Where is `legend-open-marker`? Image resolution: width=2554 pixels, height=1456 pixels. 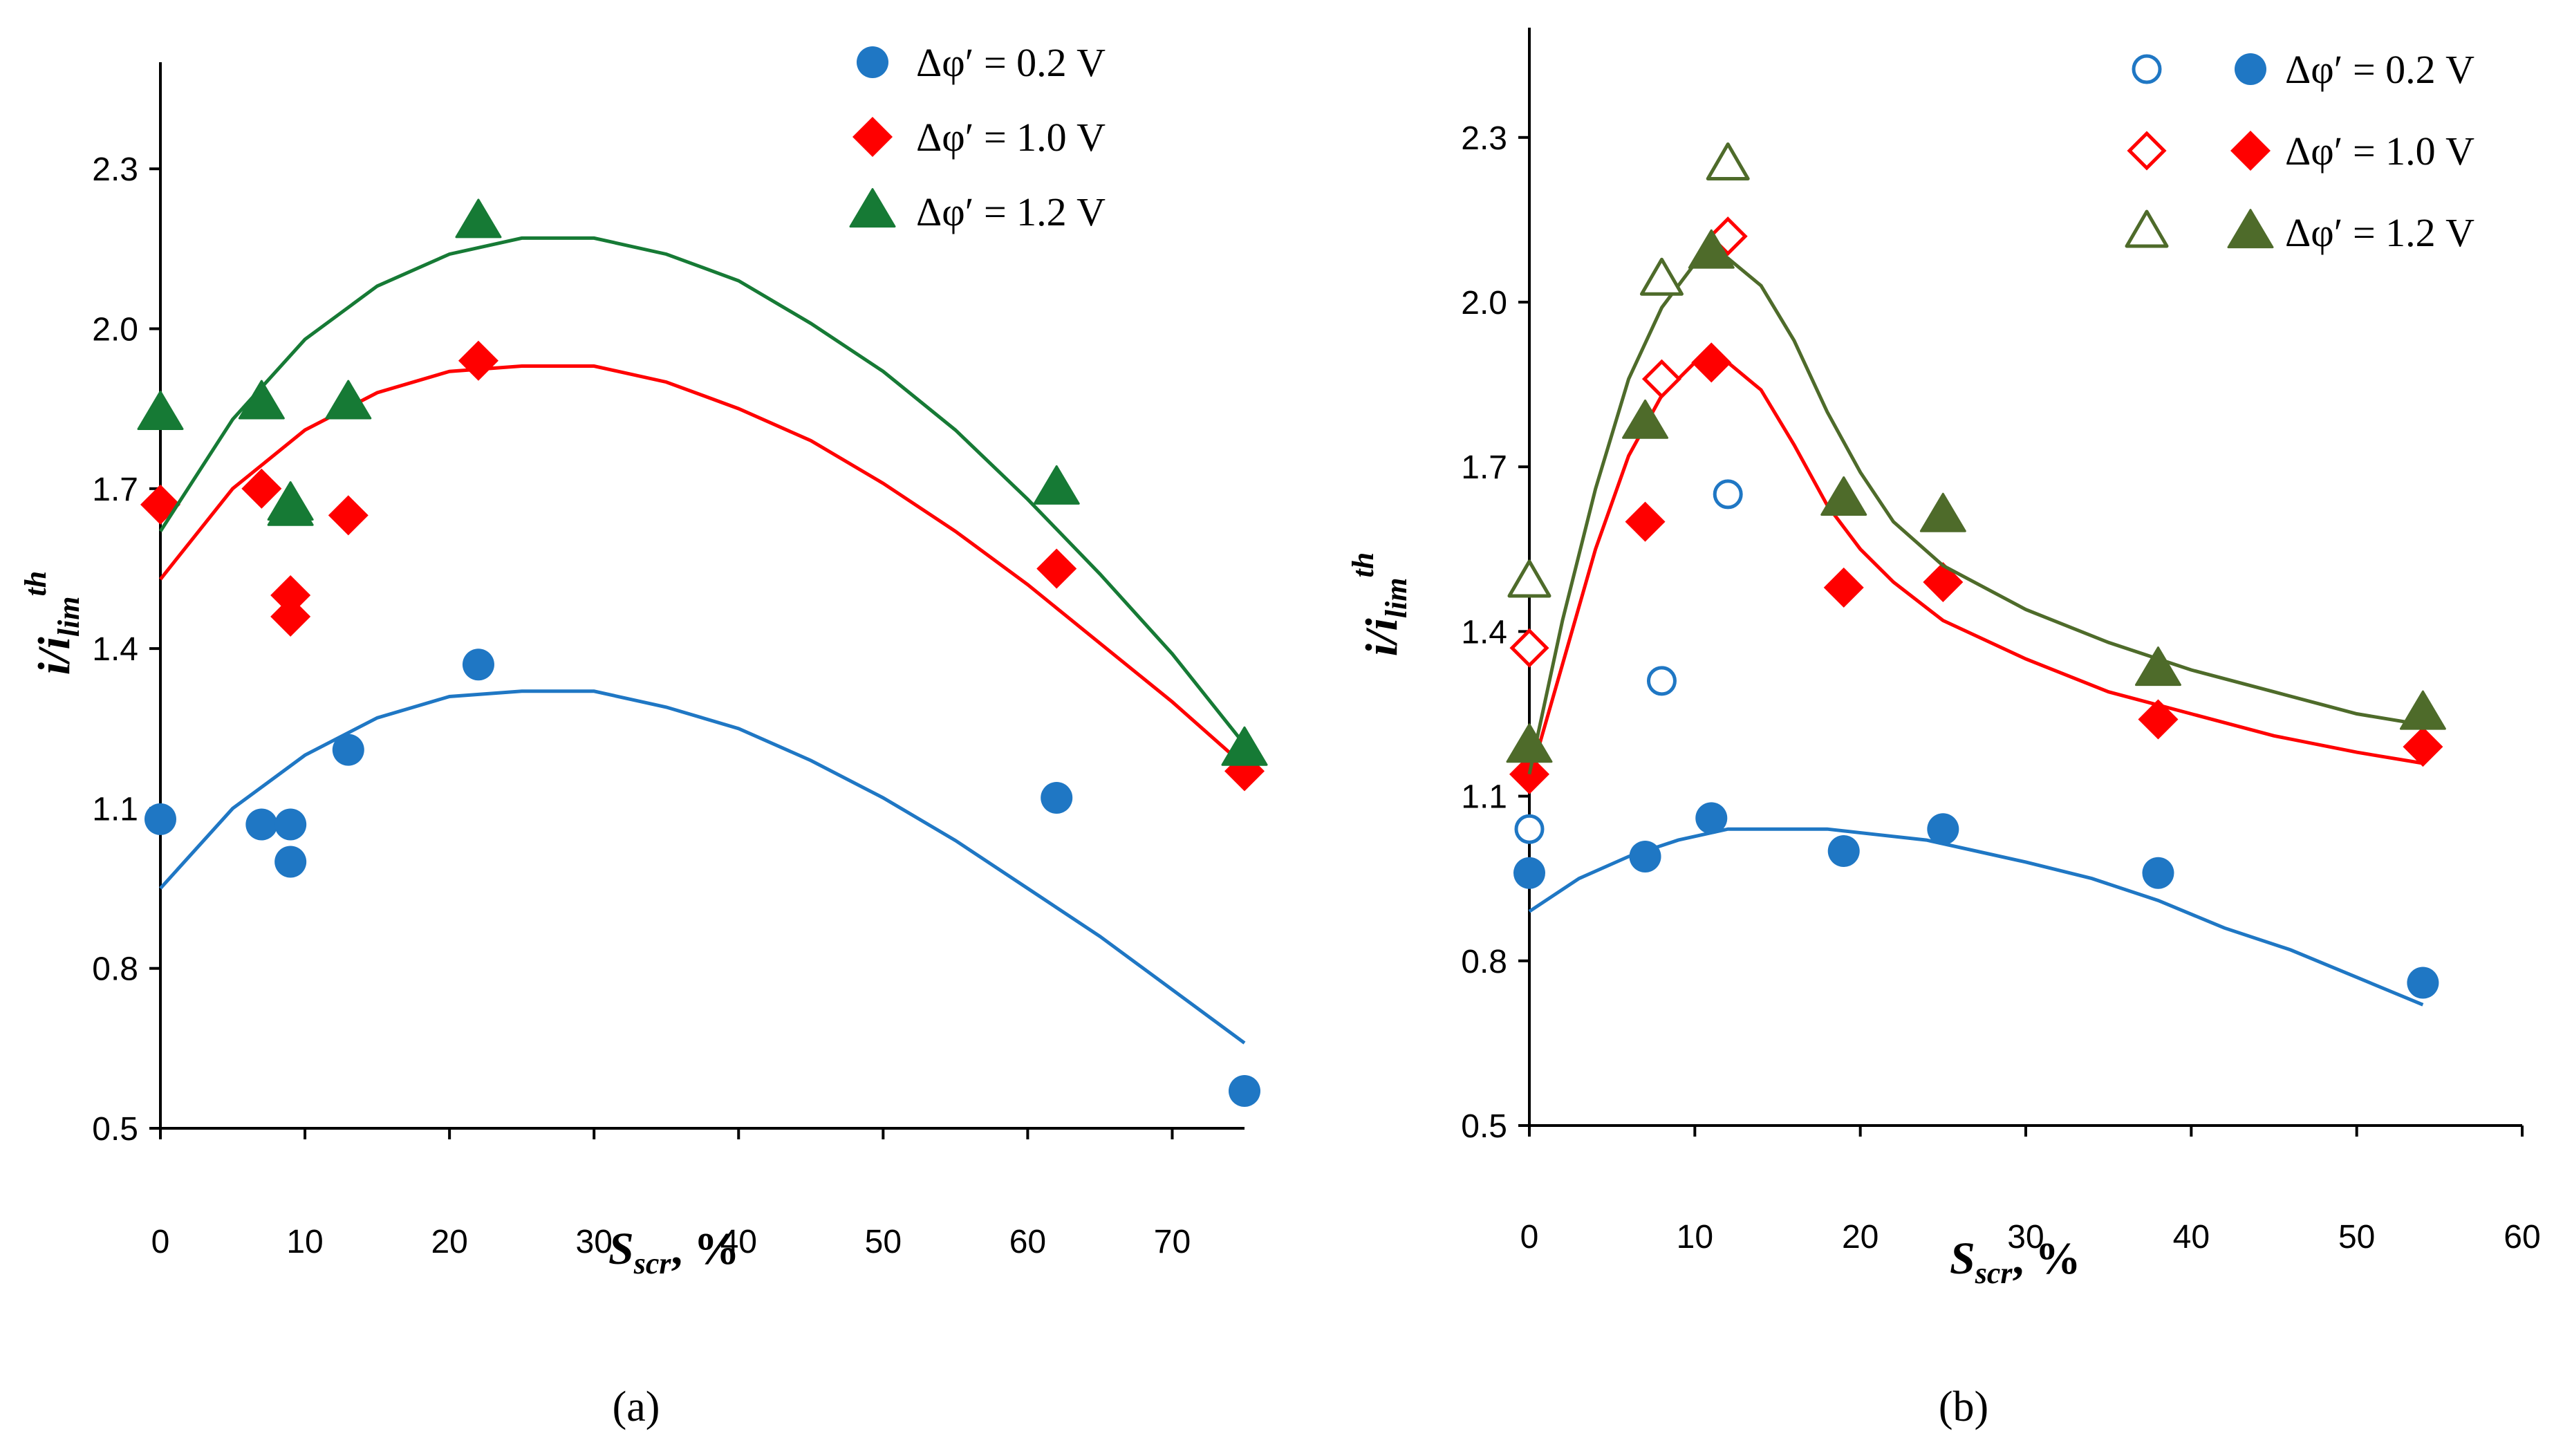
legend-open-marker is located at coordinates (2147, 69).